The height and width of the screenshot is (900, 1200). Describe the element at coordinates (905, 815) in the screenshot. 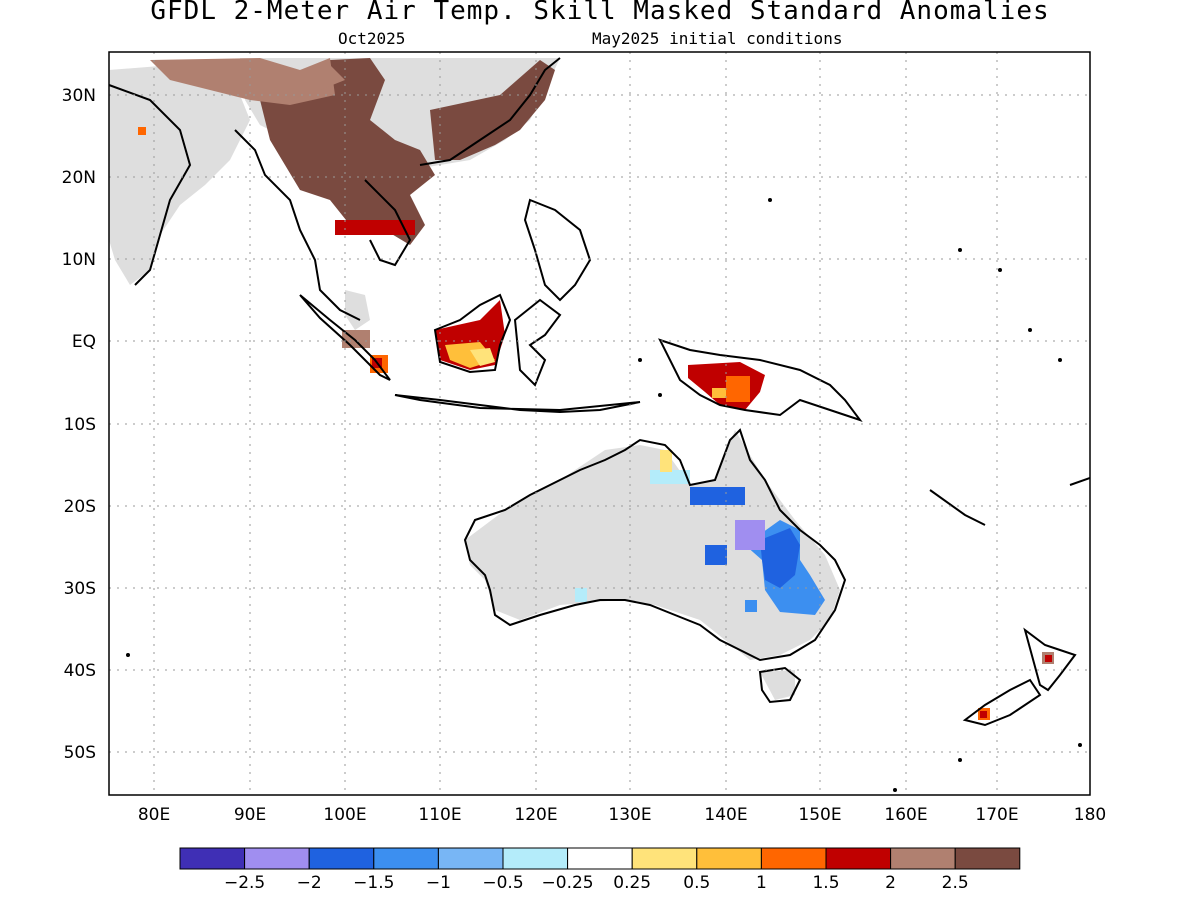

I see `lon-label: 160E` at that location.